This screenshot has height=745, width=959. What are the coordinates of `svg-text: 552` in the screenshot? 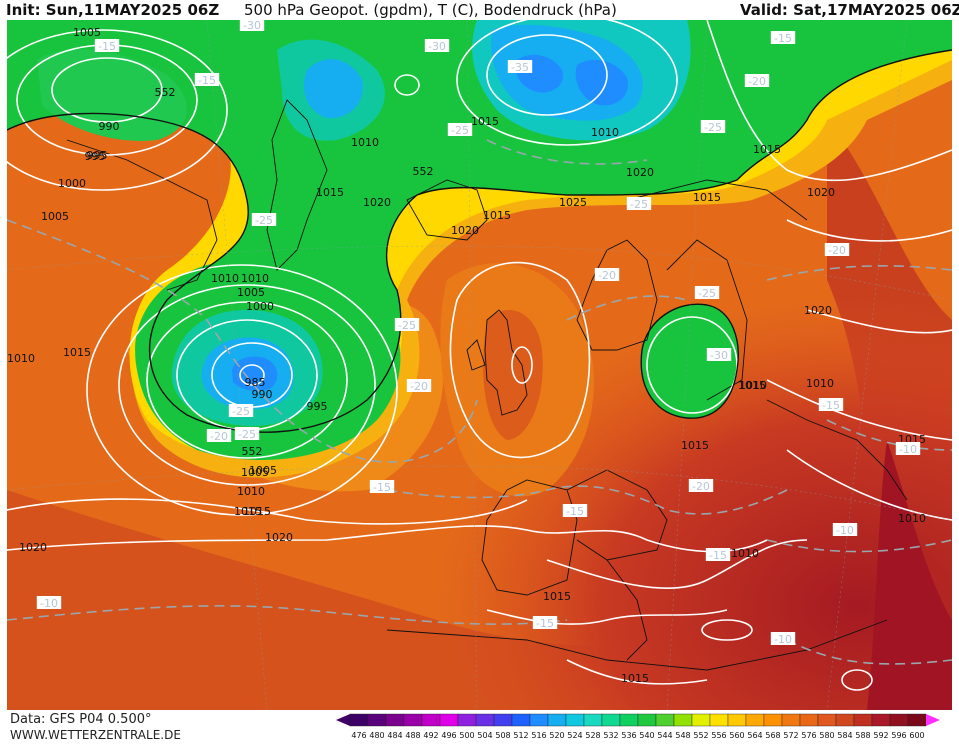 It's located at (252, 451).